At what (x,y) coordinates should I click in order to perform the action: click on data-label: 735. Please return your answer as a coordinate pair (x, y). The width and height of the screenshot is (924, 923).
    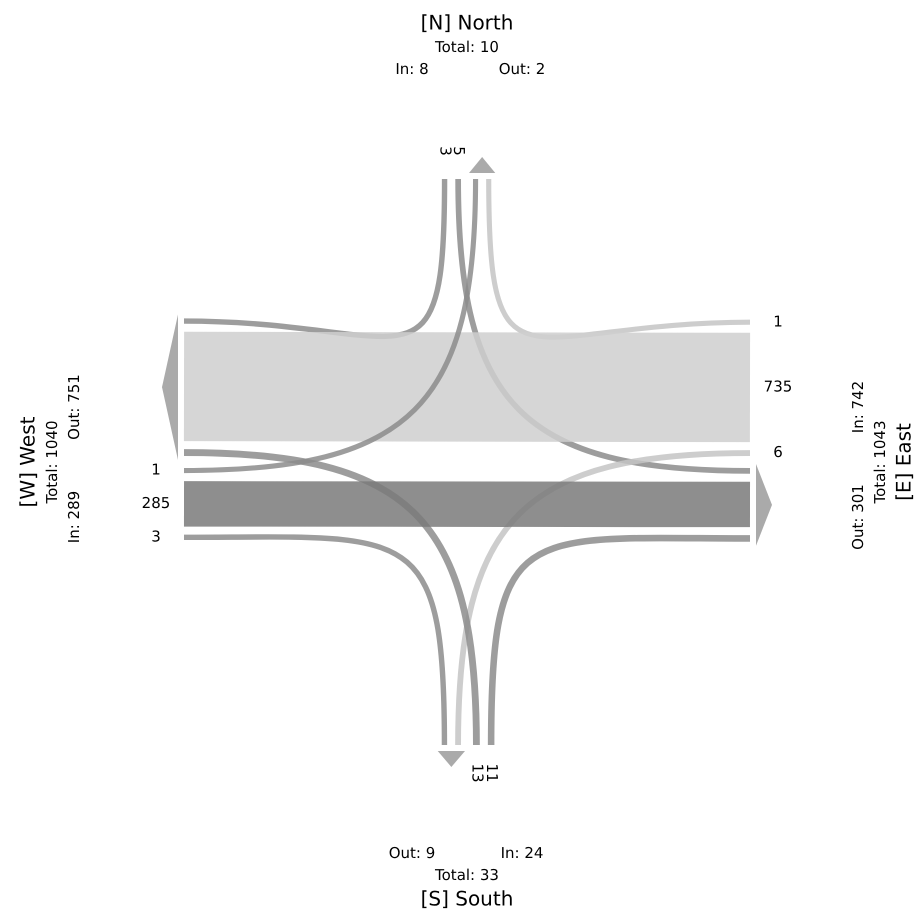
    Looking at the image, I should click on (778, 387).